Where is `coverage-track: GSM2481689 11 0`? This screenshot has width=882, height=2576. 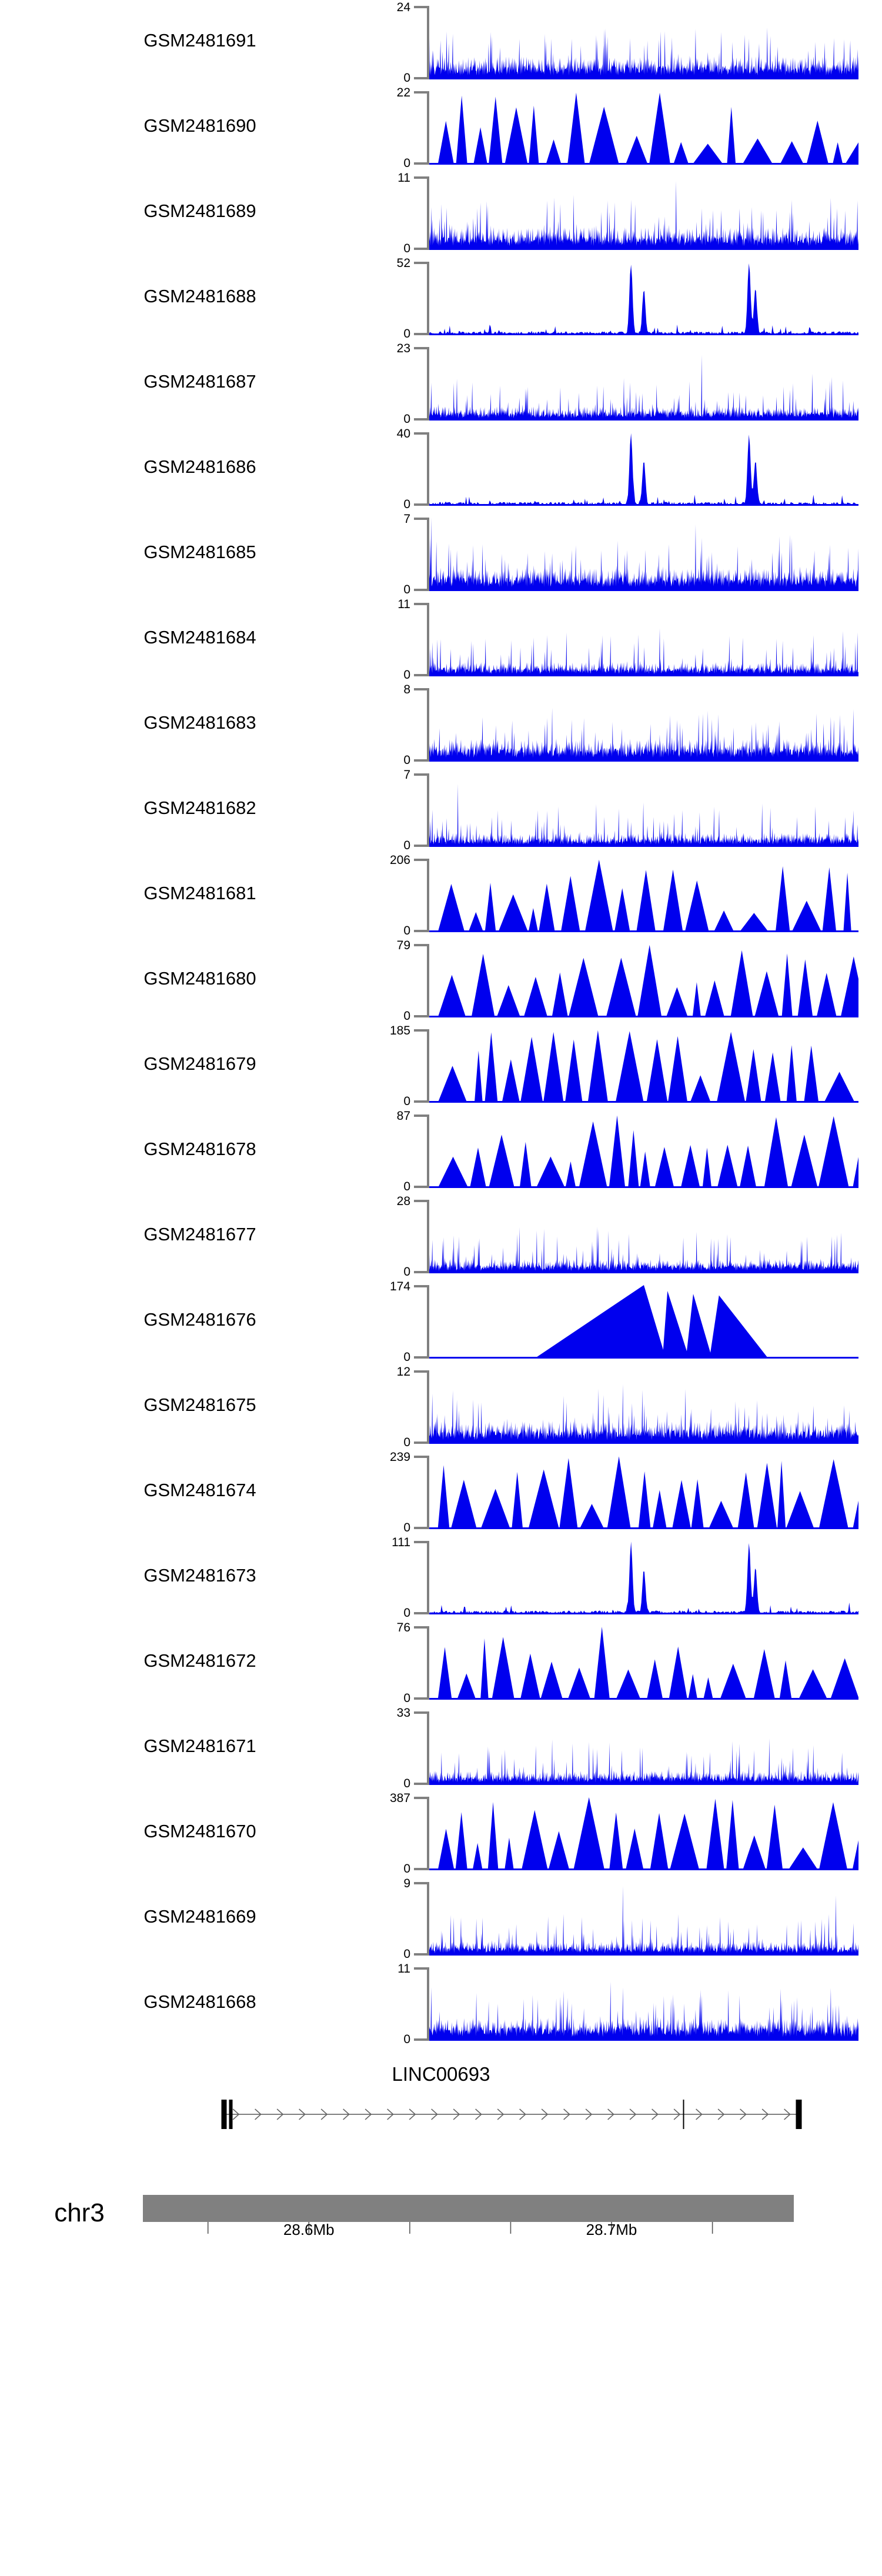 coverage-track: GSM2481689 11 0 is located at coordinates (441, 213).